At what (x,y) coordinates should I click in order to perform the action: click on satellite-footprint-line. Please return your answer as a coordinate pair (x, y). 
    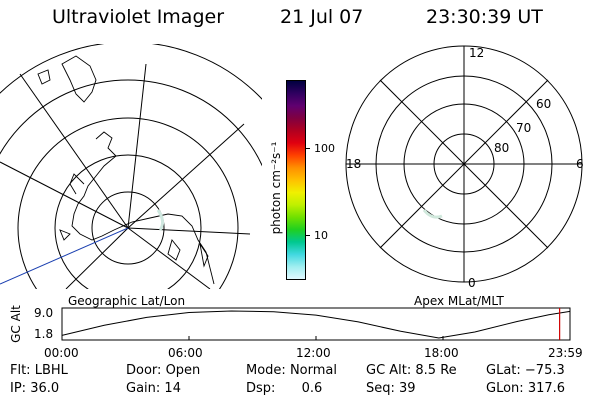
    Looking at the image, I should click on (64, 256).